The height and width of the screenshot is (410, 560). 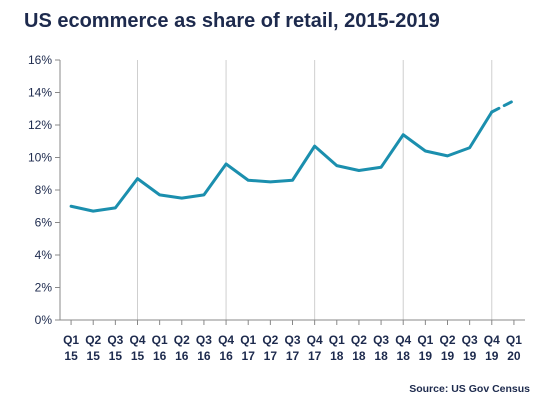 What do you see at coordinates (44, 223) in the screenshot?
I see `y-tick-label: 6%` at bounding box center [44, 223].